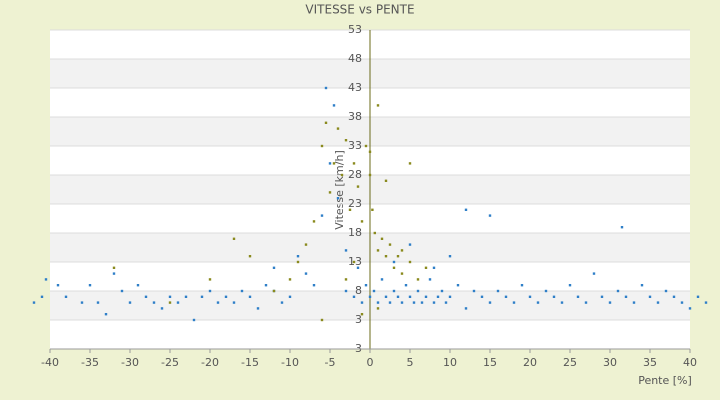  I want to click on y-tick-label: 43, so click(355, 87).